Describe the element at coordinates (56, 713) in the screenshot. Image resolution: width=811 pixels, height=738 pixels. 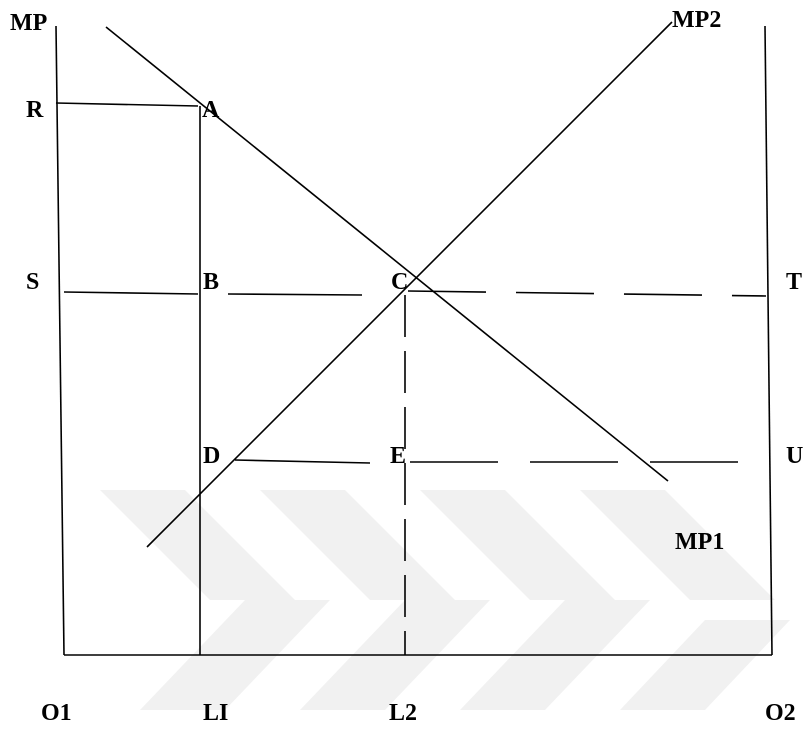
I see `label-o1: O1` at that location.